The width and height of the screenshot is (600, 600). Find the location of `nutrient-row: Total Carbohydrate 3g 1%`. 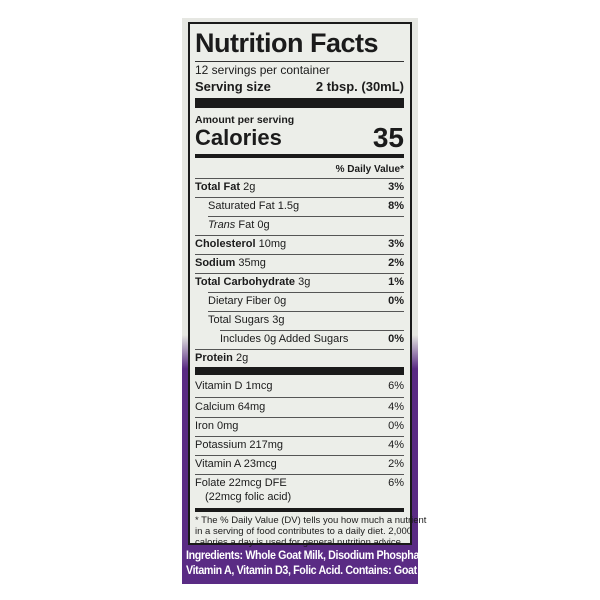

nutrient-row: Total Carbohydrate 3g 1% is located at coordinates (299, 282).